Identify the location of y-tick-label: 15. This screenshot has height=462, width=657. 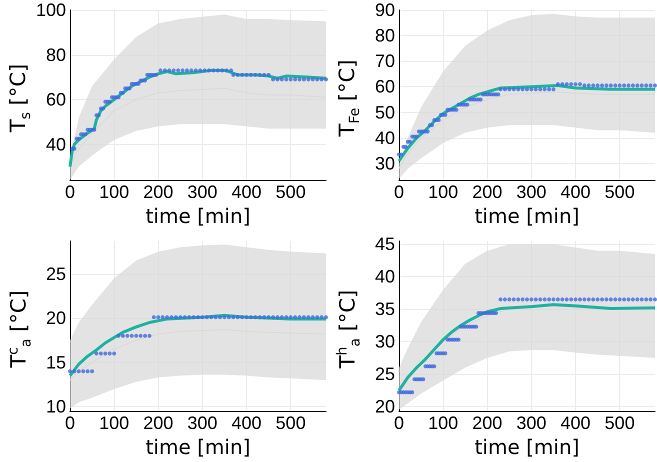
(56, 362).